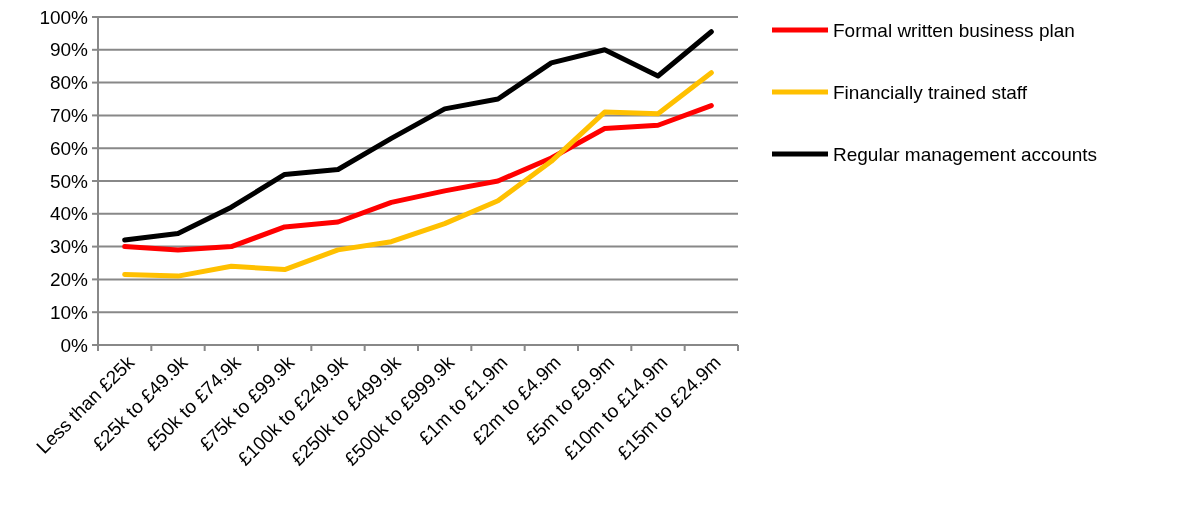 The width and height of the screenshot is (1186, 516). I want to click on y-tick-label: 10%, so click(69, 312).